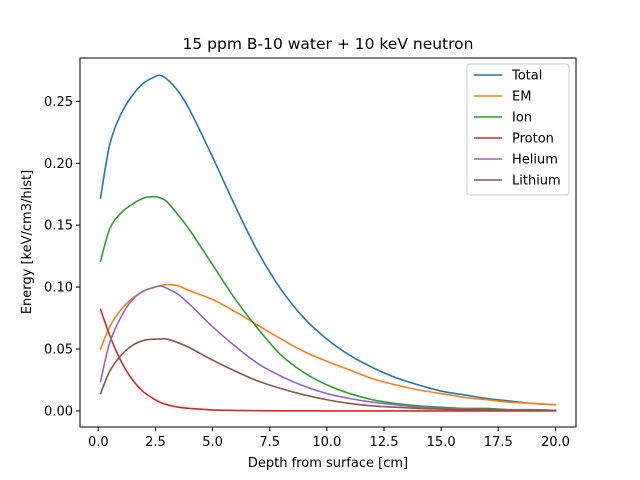  Describe the element at coordinates (58, 288) in the screenshot. I see `y-tick-label: 0.10` at that location.